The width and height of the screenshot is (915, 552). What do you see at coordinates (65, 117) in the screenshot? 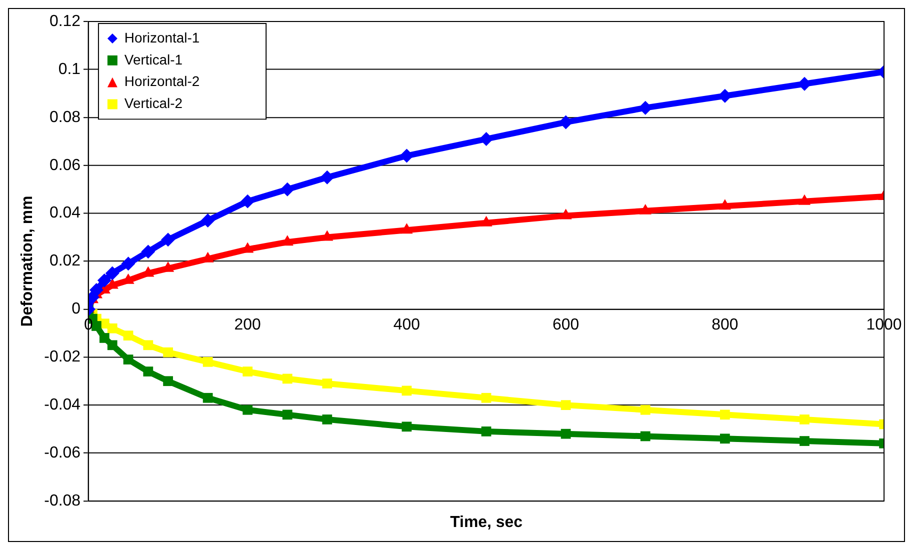
I see `y-tick-label: 0.08` at bounding box center [65, 117].